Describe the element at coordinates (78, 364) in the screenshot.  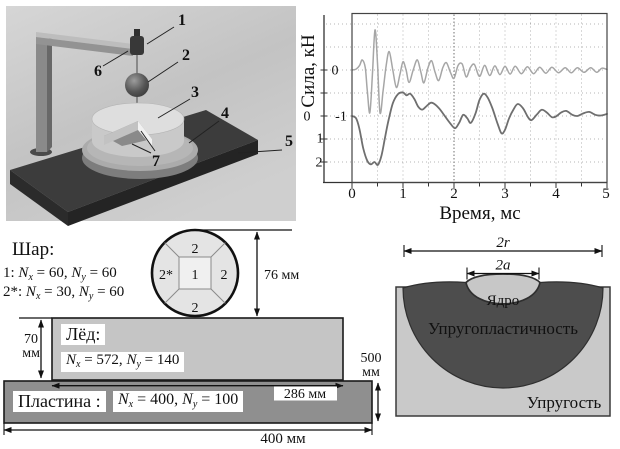
I see `ice-sub1: x` at that location.